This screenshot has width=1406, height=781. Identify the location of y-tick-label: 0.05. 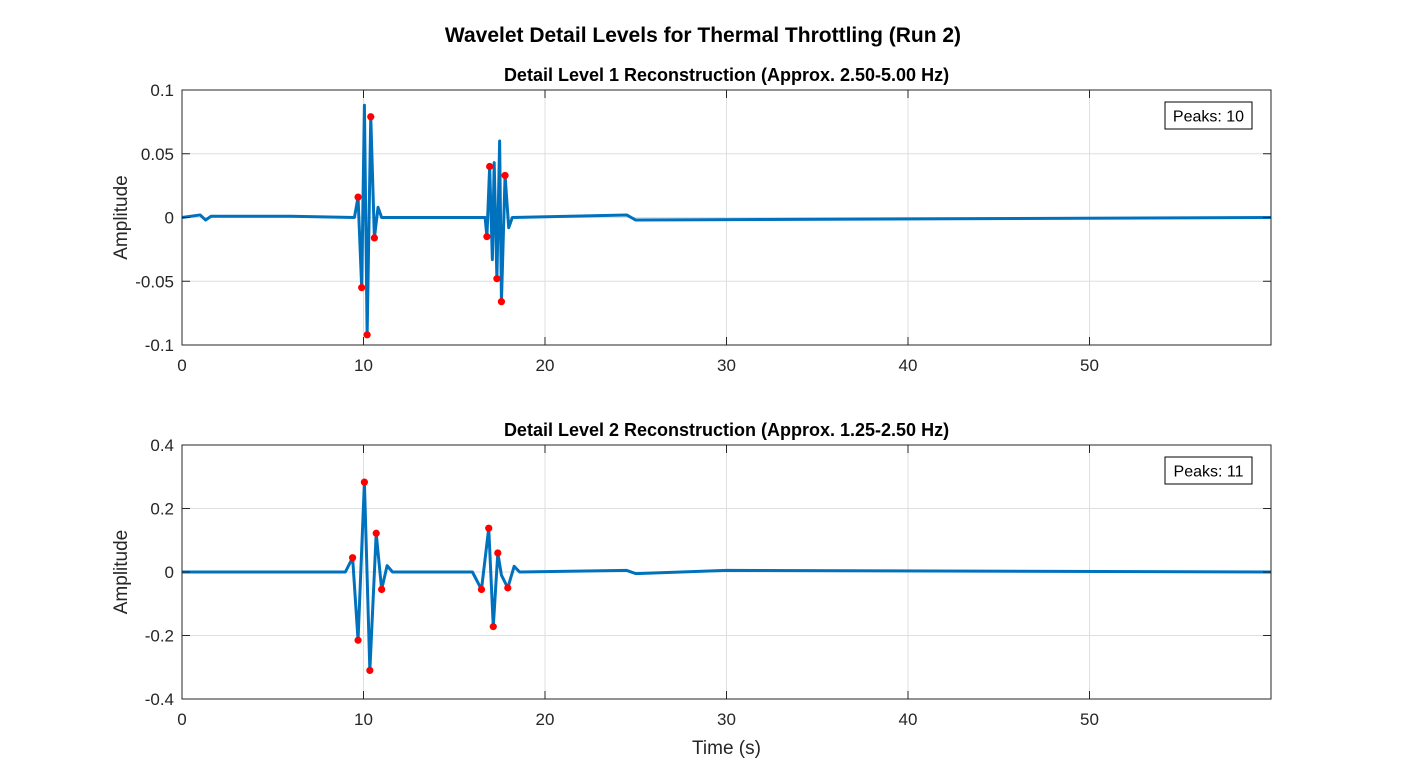
(157, 154).